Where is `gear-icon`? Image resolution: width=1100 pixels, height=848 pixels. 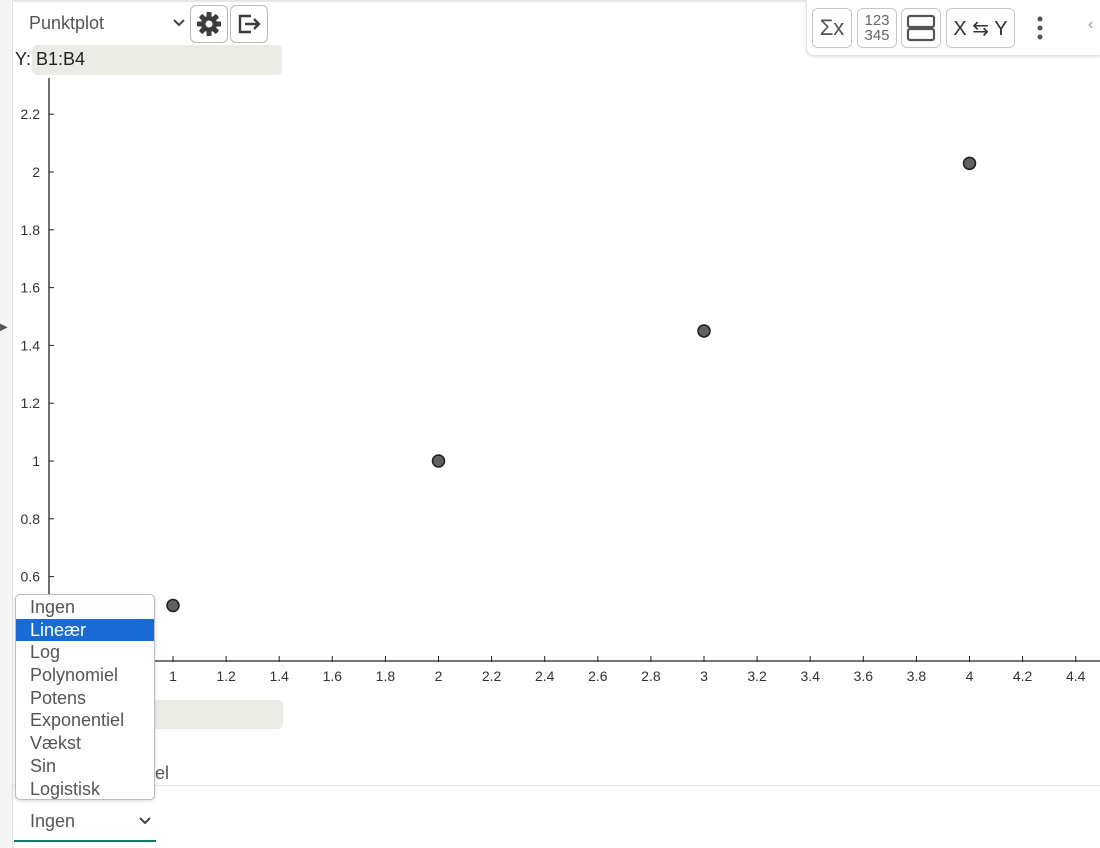
gear-icon is located at coordinates (209, 24).